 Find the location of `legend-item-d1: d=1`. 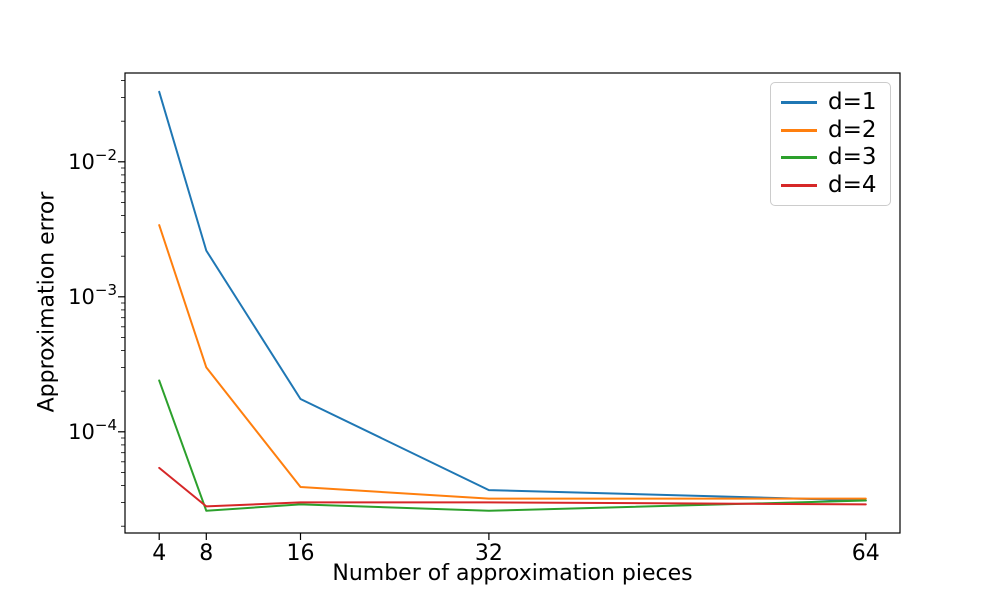

legend-item-d1: d=1 is located at coordinates (830, 102).